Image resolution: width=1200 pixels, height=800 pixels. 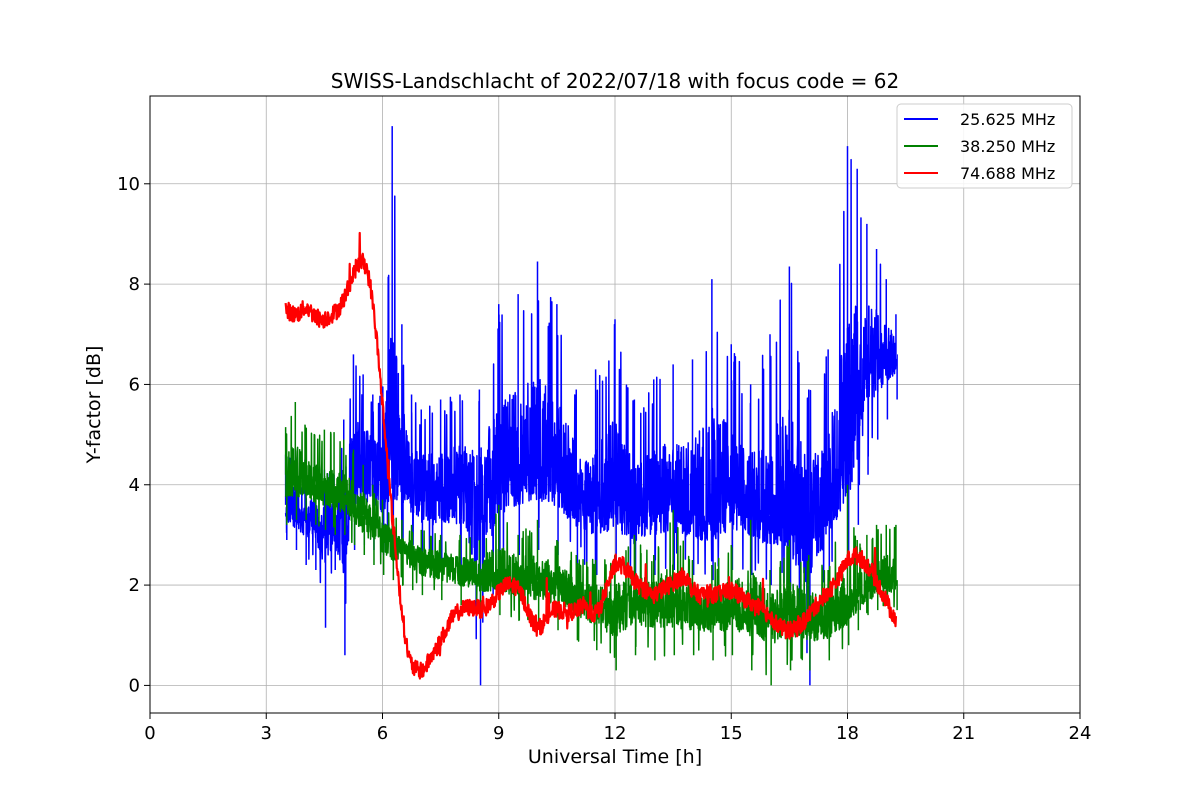 What do you see at coordinates (266, 733) in the screenshot?
I see `x-tick-label: 3` at bounding box center [266, 733].